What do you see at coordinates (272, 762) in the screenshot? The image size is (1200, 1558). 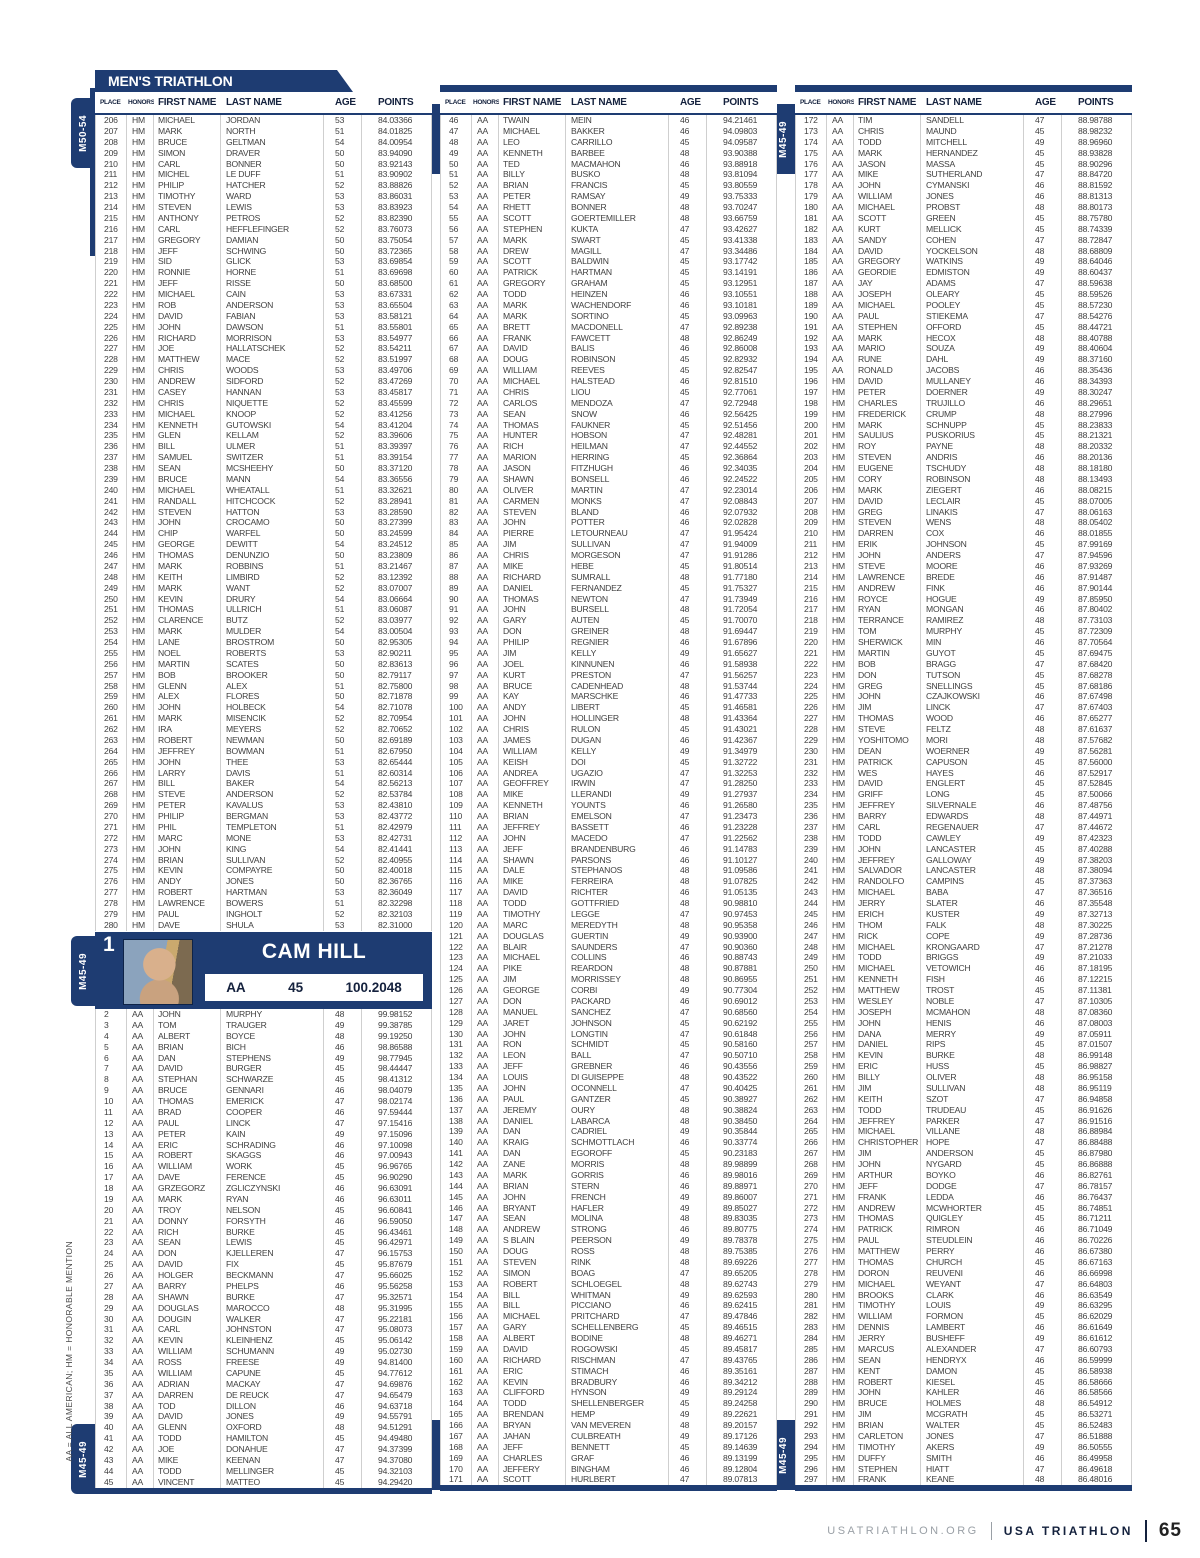 I see `cell-last-name: THEE` at bounding box center [272, 762].